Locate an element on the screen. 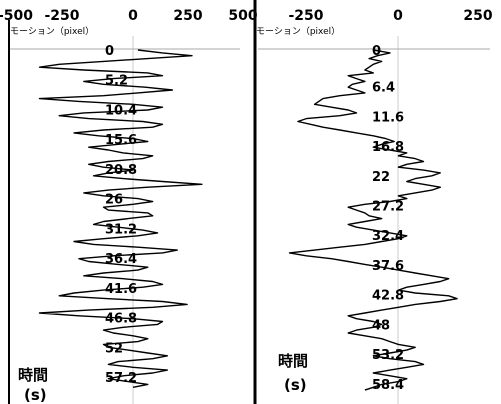  left-x-axis-label: モーション（pixel） is located at coordinates (52, 31).